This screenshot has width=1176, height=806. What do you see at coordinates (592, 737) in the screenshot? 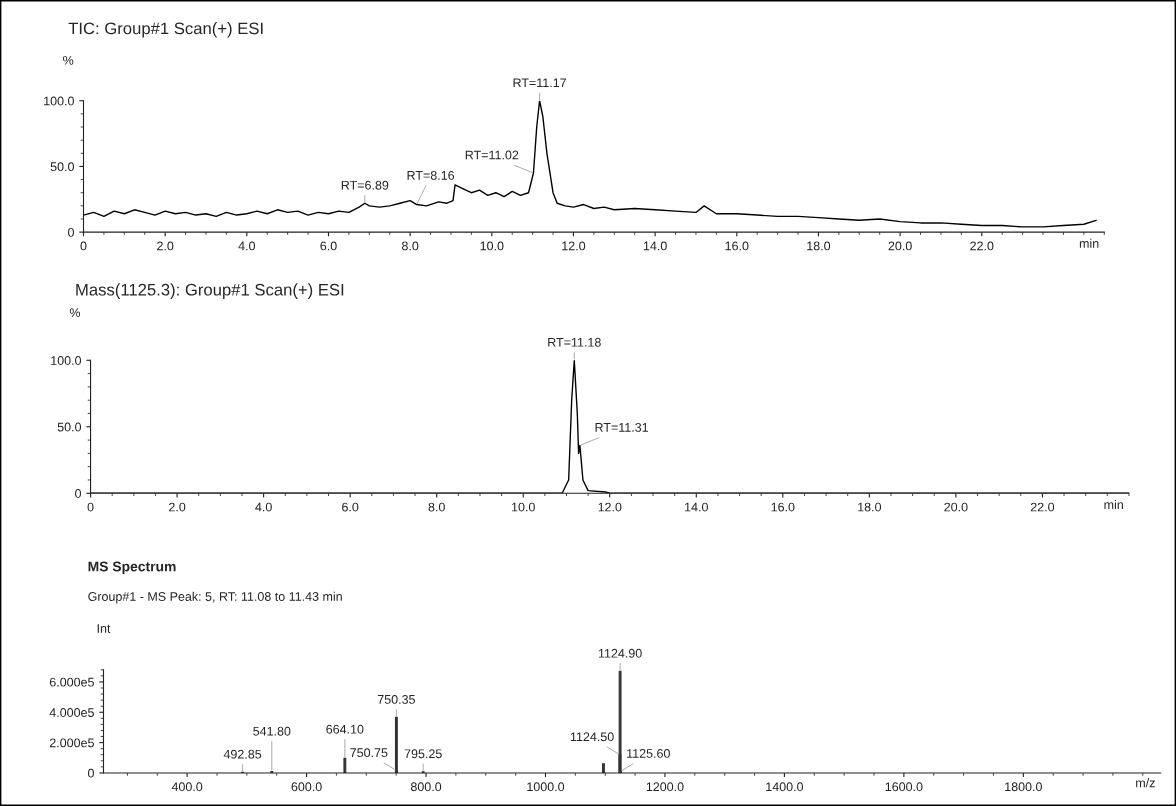
I see `annotation: 1124.50` at bounding box center [592, 737].